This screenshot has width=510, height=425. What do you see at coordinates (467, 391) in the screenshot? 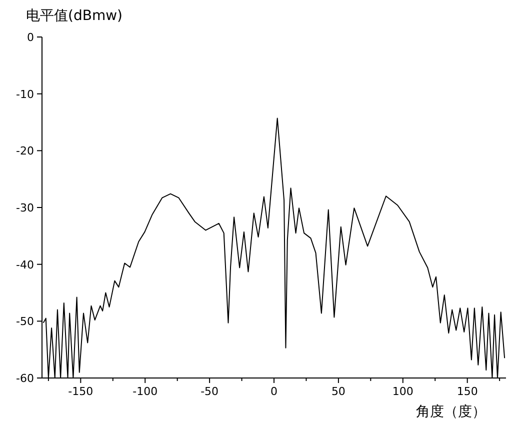
I see `x-tick-label: 150` at bounding box center [467, 391].